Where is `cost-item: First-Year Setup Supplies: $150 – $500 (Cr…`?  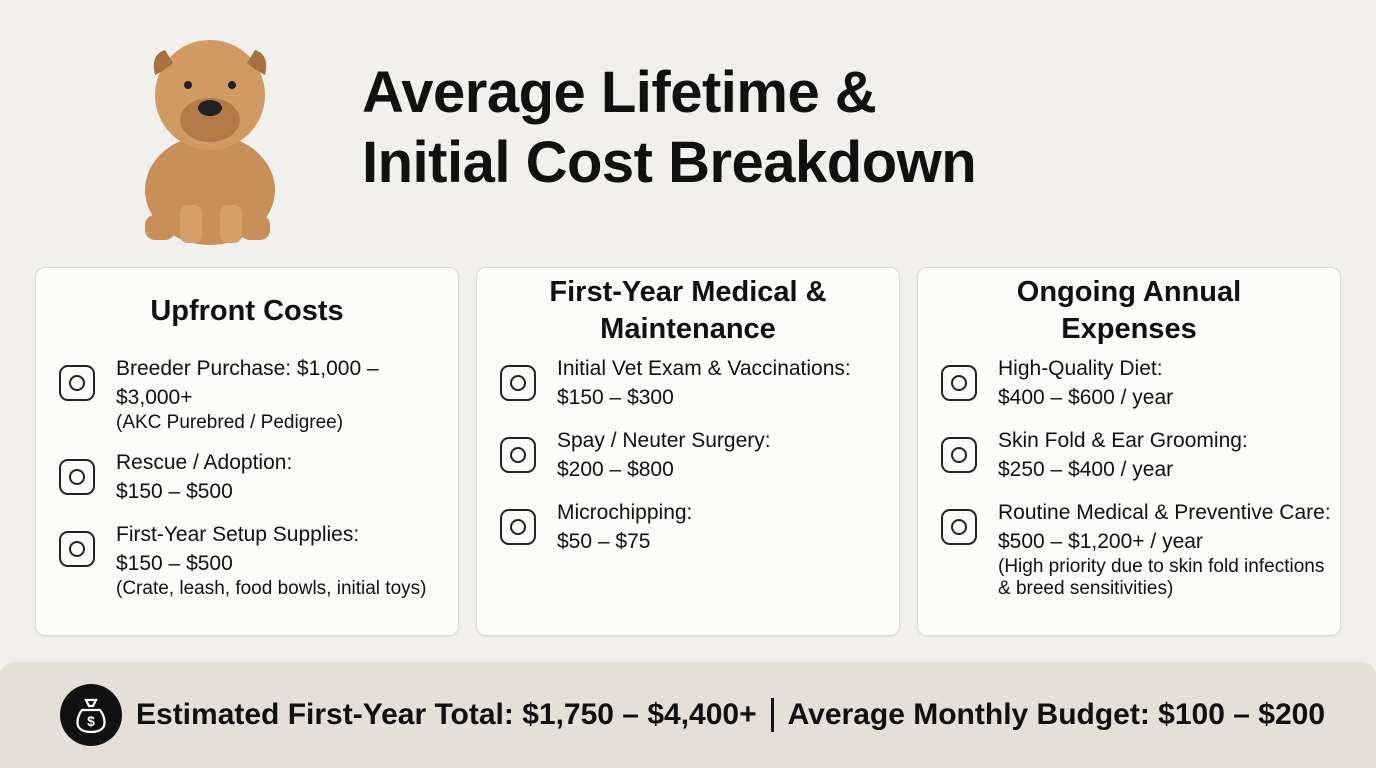 cost-item: First-Year Setup Supplies: $150 – $500 (Cr… is located at coordinates (247, 560).